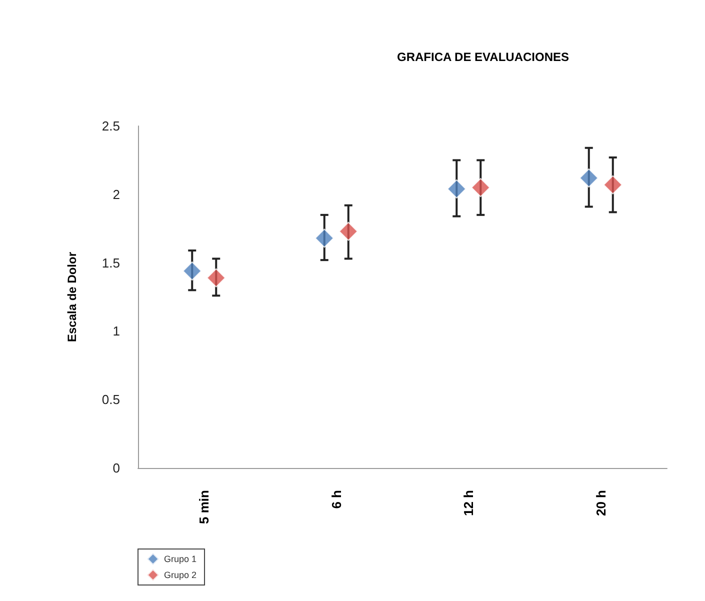 The height and width of the screenshot is (601, 705). I want to click on y-tick-label: 0.5, so click(111, 400).